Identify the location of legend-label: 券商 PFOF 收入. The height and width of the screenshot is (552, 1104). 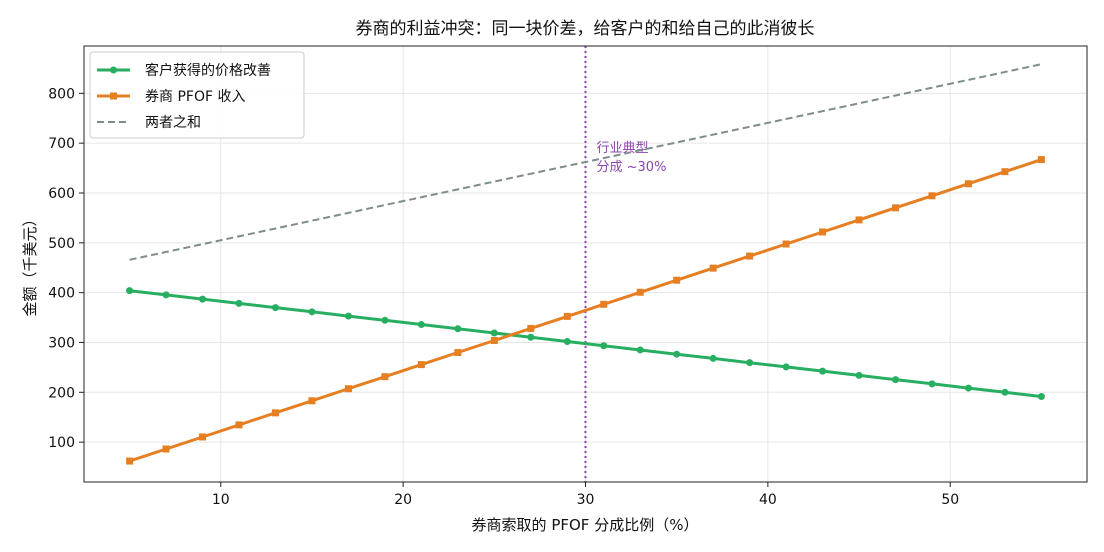
(195, 97).